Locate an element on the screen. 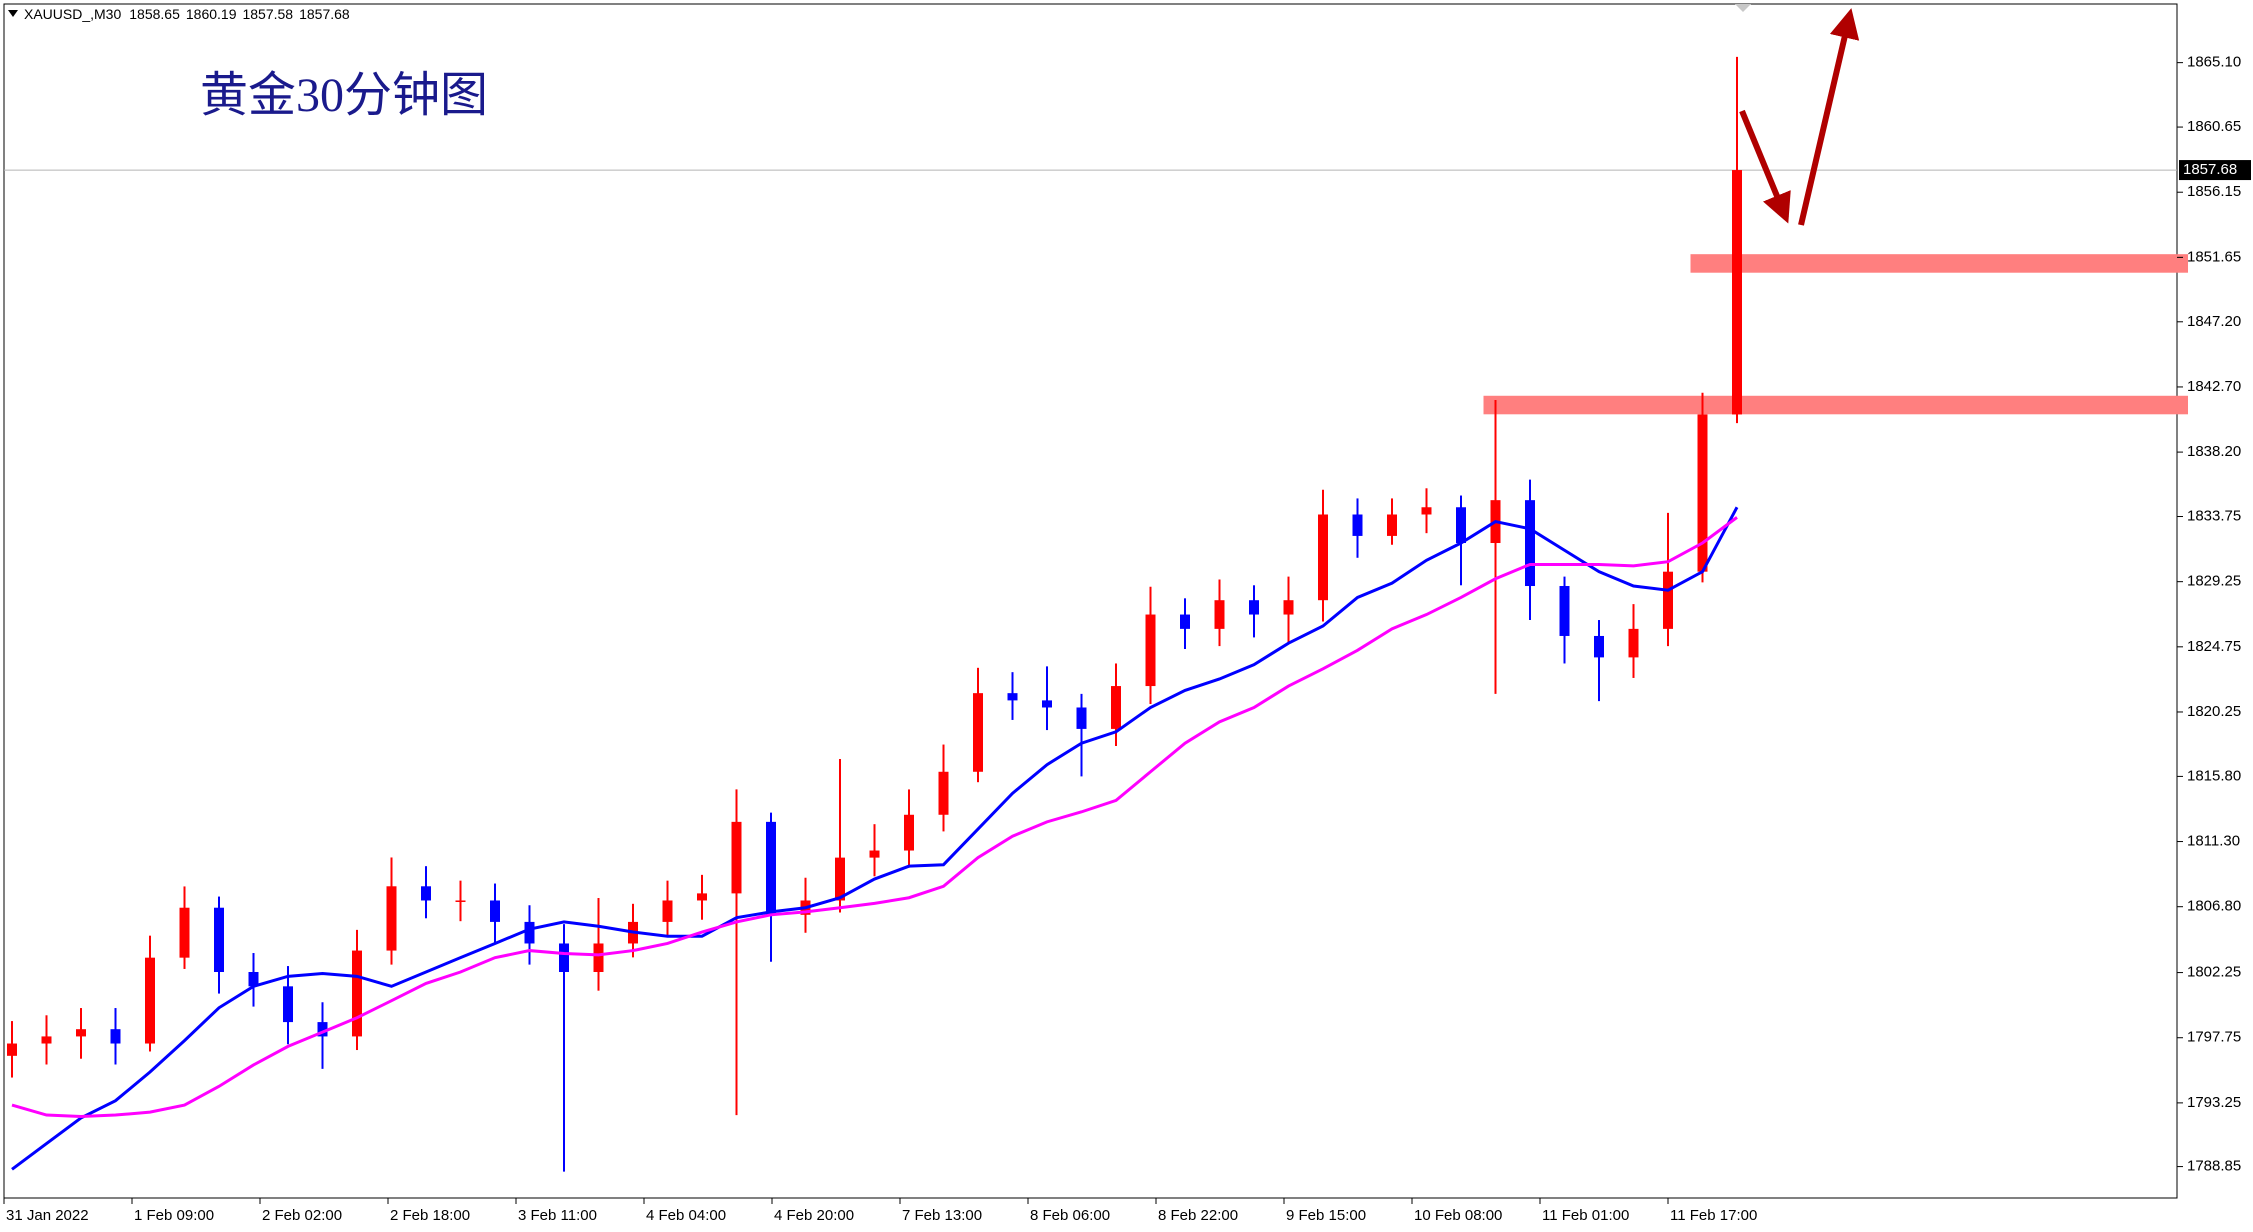 The width and height of the screenshot is (2253, 1232). arrow-down is located at coordinates (1765, 166).